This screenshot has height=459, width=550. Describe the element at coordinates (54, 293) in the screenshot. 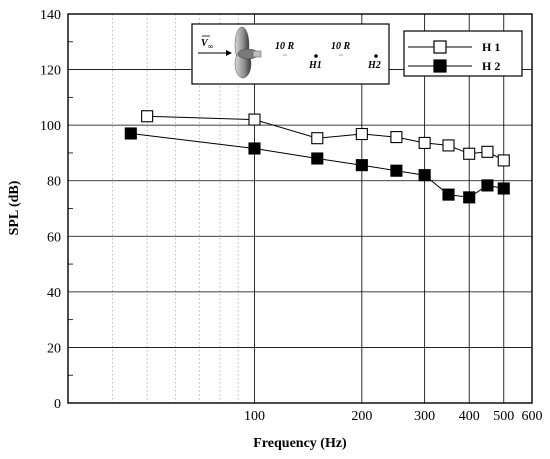

I see `y-tick-label: 40` at that location.